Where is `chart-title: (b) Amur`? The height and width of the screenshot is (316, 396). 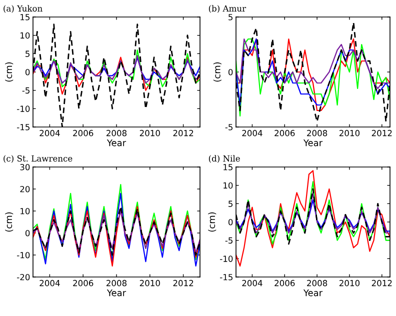
chart-title: (b) Amur is located at coordinates (227, 9).